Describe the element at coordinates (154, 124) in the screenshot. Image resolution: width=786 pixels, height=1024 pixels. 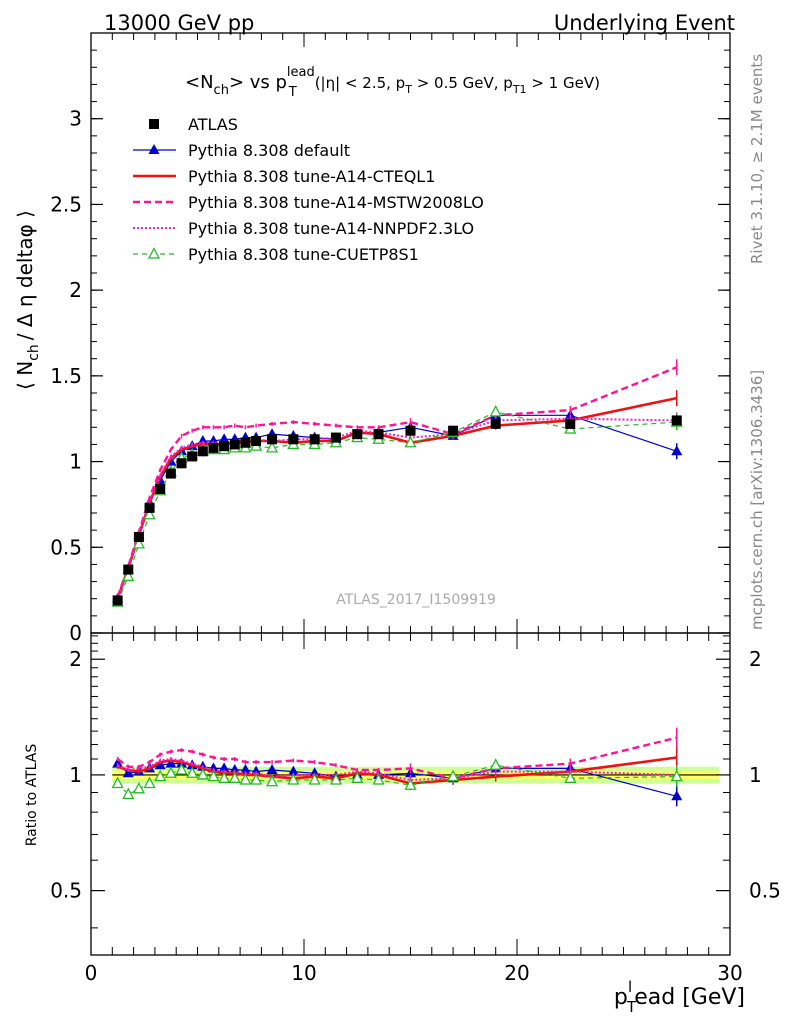
I see `legend-swatch-data` at that location.